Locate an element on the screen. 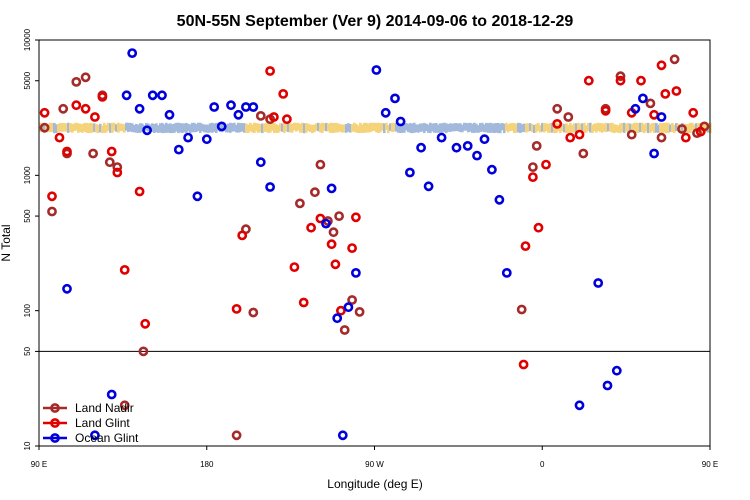 This screenshot has height=500, width=750. legend-label: Land Glint is located at coordinates (102, 423).